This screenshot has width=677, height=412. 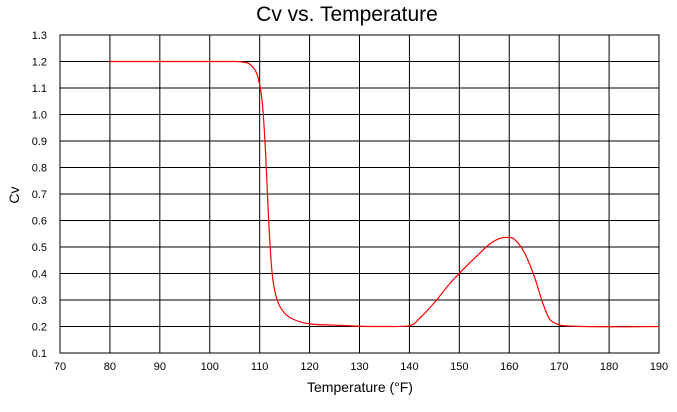 What do you see at coordinates (39, 354) in the screenshot?
I see `y-tick-label: 0.1` at bounding box center [39, 354].